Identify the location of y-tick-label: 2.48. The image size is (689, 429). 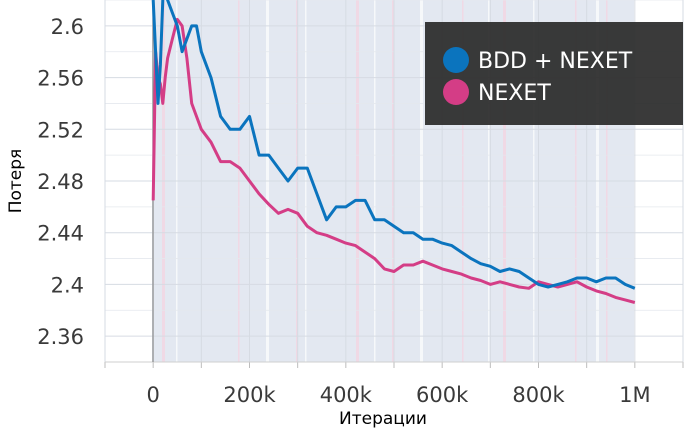
(60, 182).